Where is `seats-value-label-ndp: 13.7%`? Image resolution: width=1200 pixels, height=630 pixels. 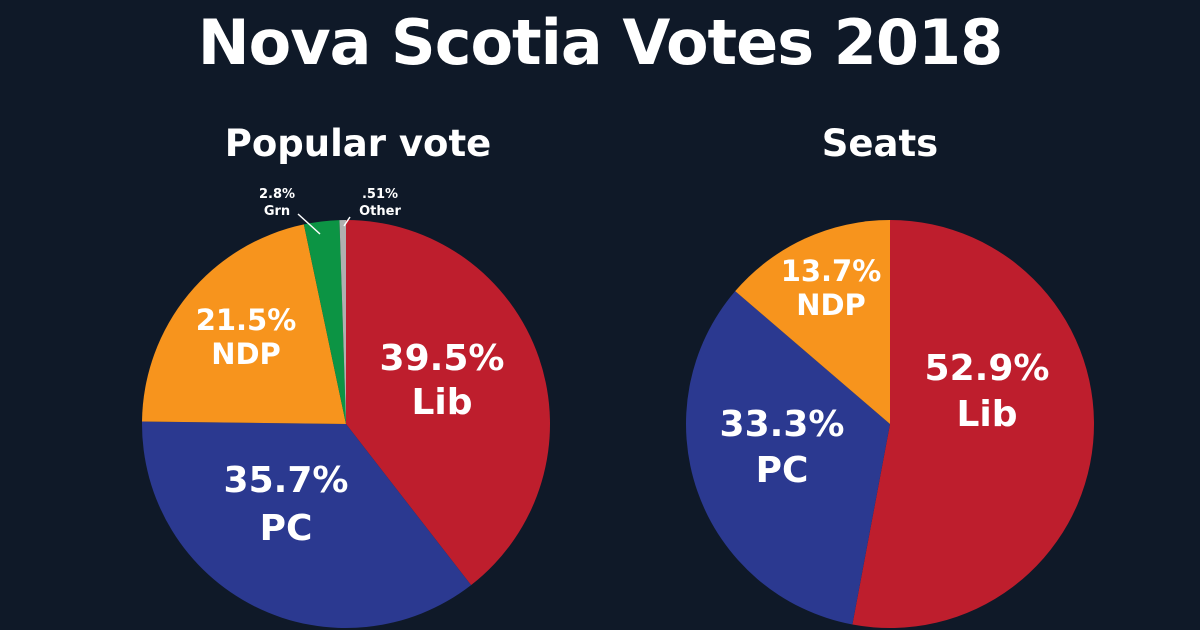
seats-value-label-ndp: 13.7% is located at coordinates (831, 271).